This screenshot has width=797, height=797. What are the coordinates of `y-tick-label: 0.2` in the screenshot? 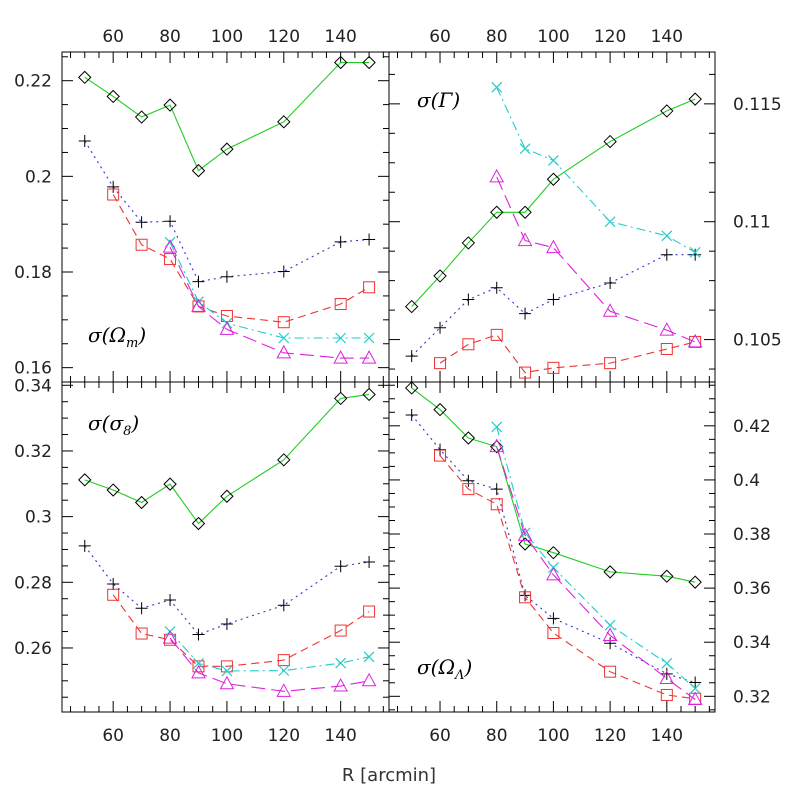 It's located at (38, 177).